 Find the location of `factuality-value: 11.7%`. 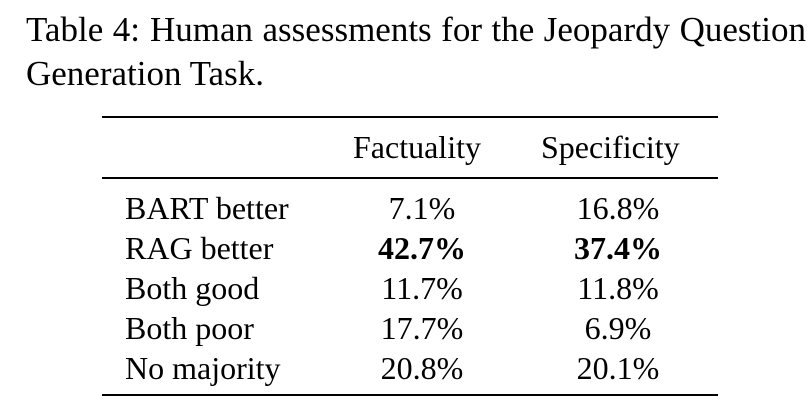

factuality-value: 11.7% is located at coordinates (422, 288).